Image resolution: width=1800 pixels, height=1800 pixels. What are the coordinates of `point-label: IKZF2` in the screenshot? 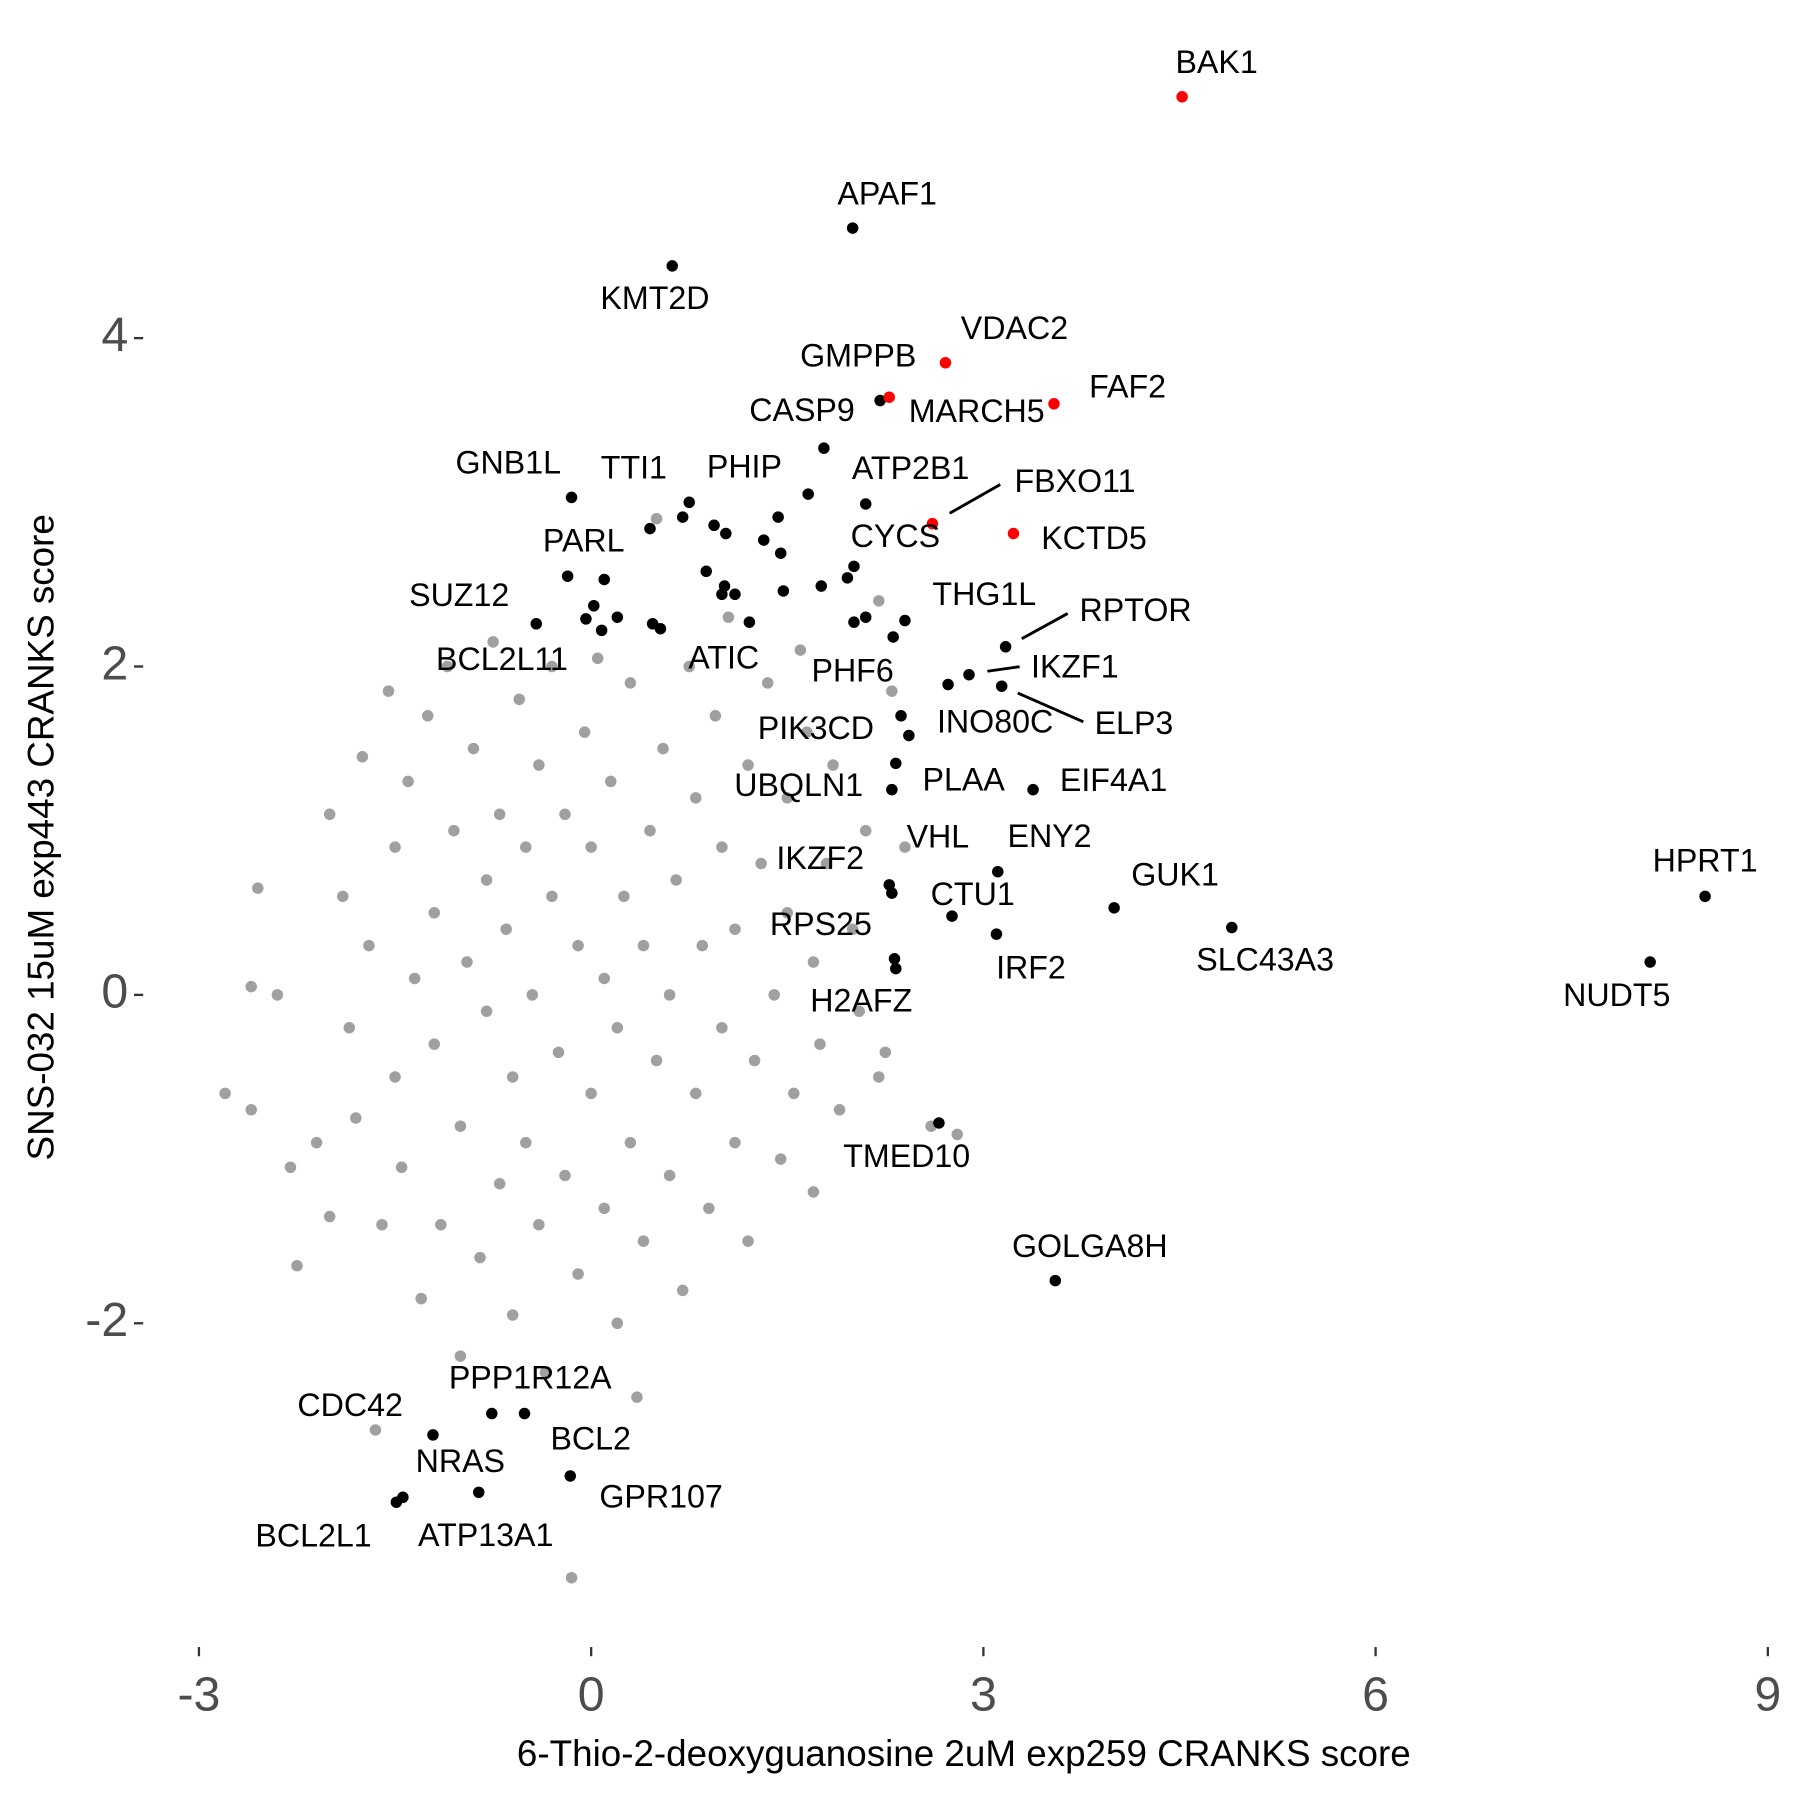 It's located at (820, 858).